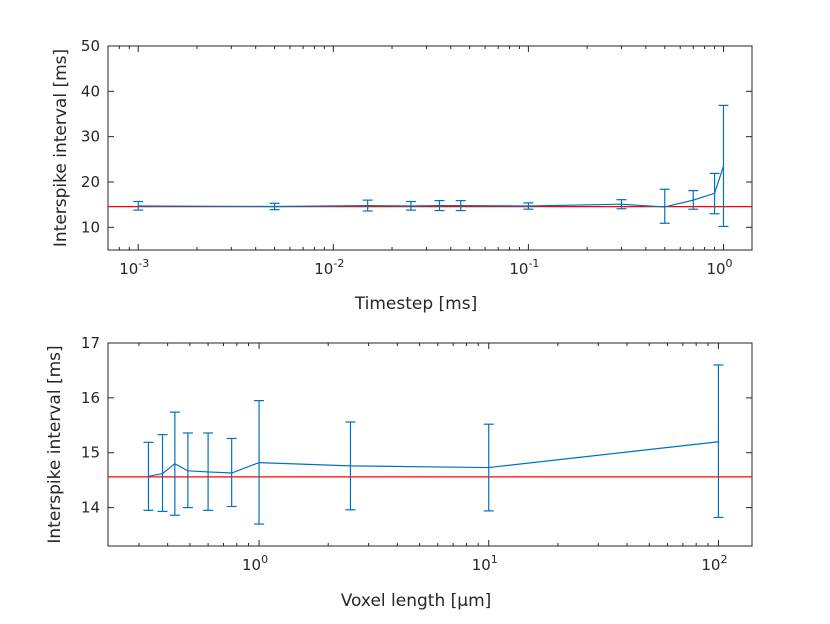 Image resolution: width=830 pixels, height=624 pixels. What do you see at coordinates (485, 563) in the screenshot?
I see `x-tick-label: 10¹` at bounding box center [485, 563].